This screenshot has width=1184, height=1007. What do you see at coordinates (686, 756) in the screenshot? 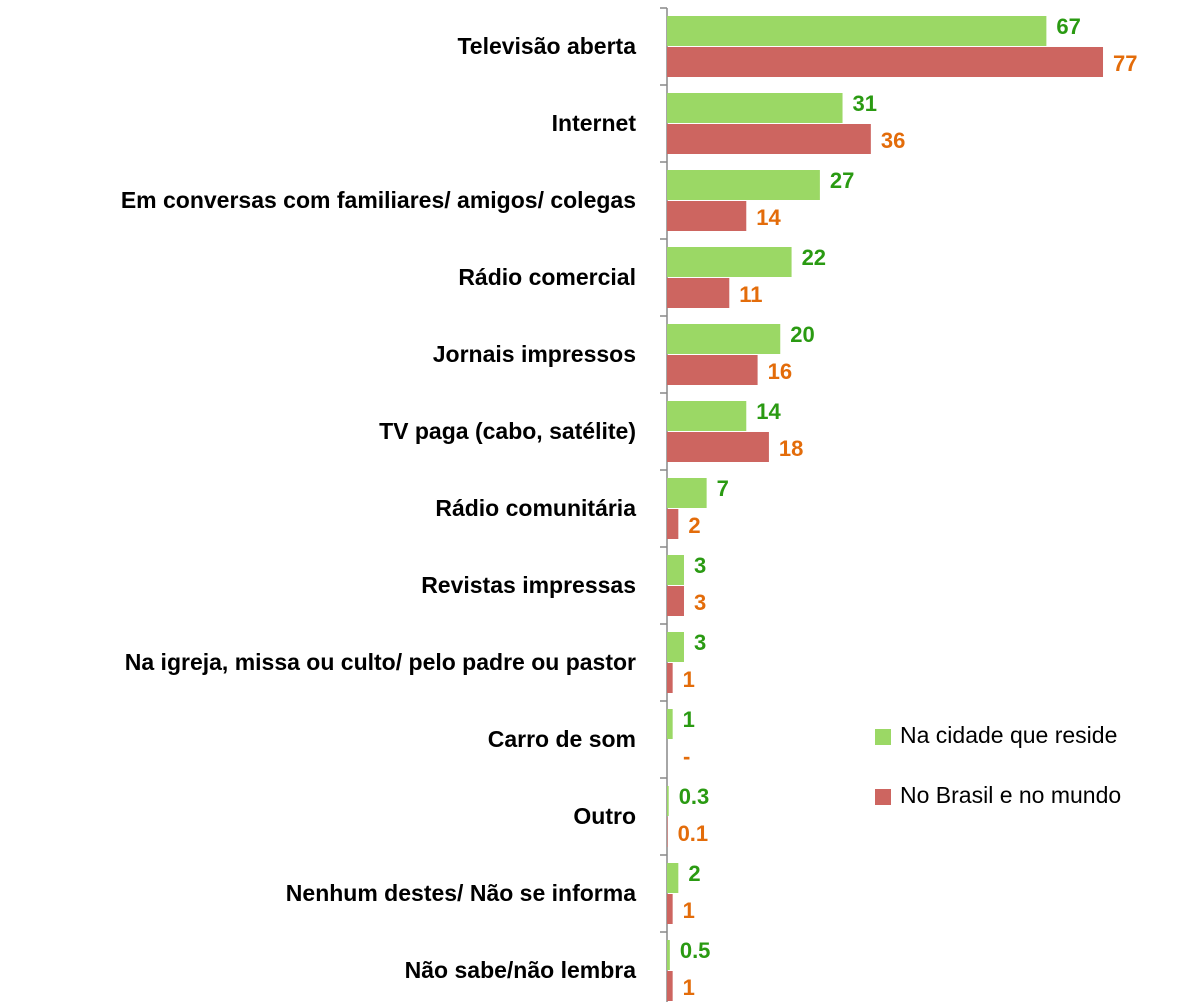
I see `value-label: -` at bounding box center [686, 756].